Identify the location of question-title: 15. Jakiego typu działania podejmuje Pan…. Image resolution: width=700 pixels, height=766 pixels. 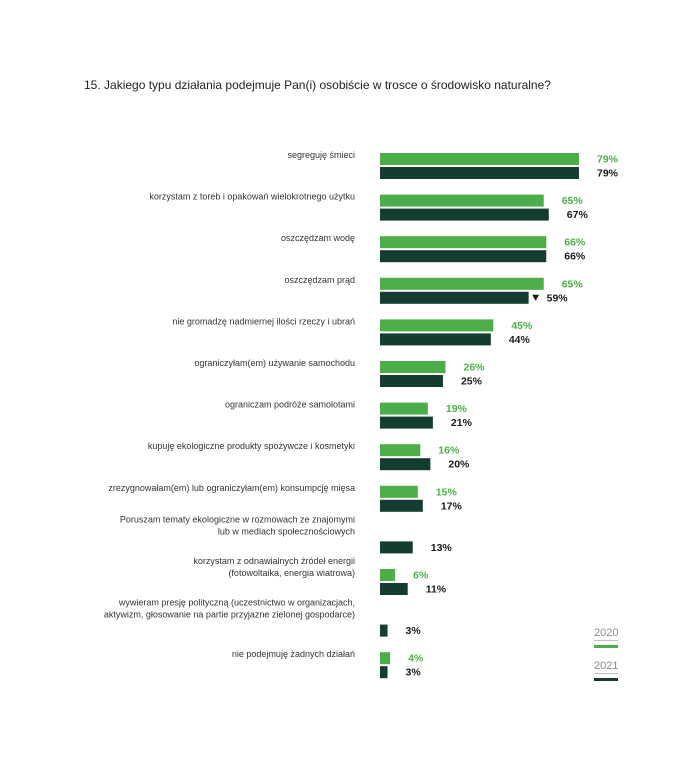
(317, 85).